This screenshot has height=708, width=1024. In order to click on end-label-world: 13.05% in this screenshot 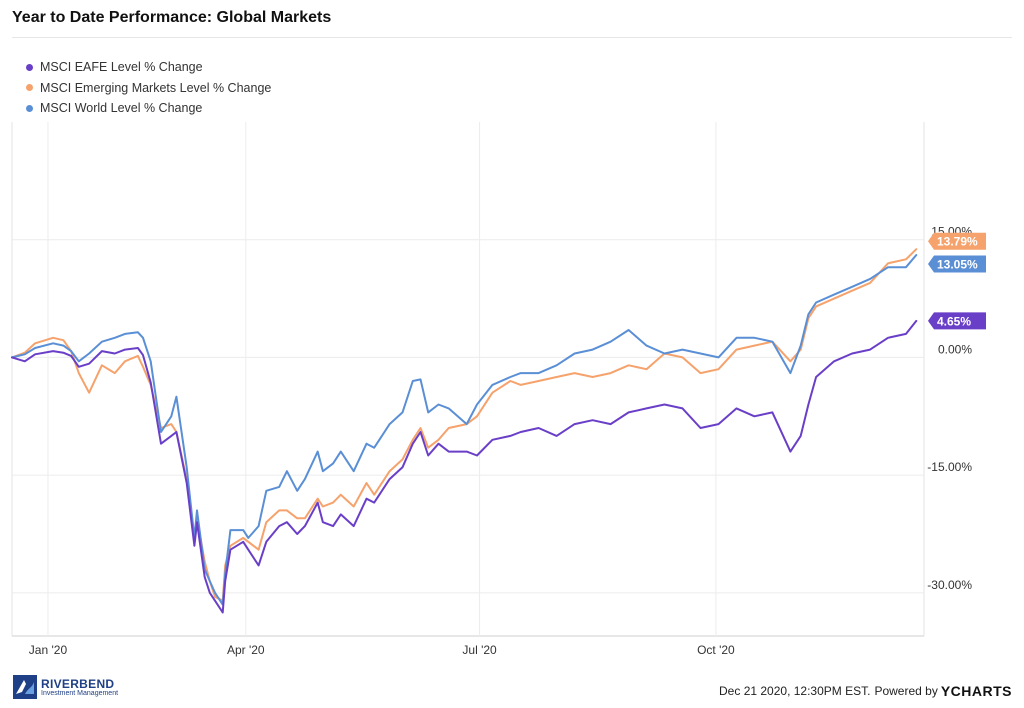, I will do `click(957, 264)`.